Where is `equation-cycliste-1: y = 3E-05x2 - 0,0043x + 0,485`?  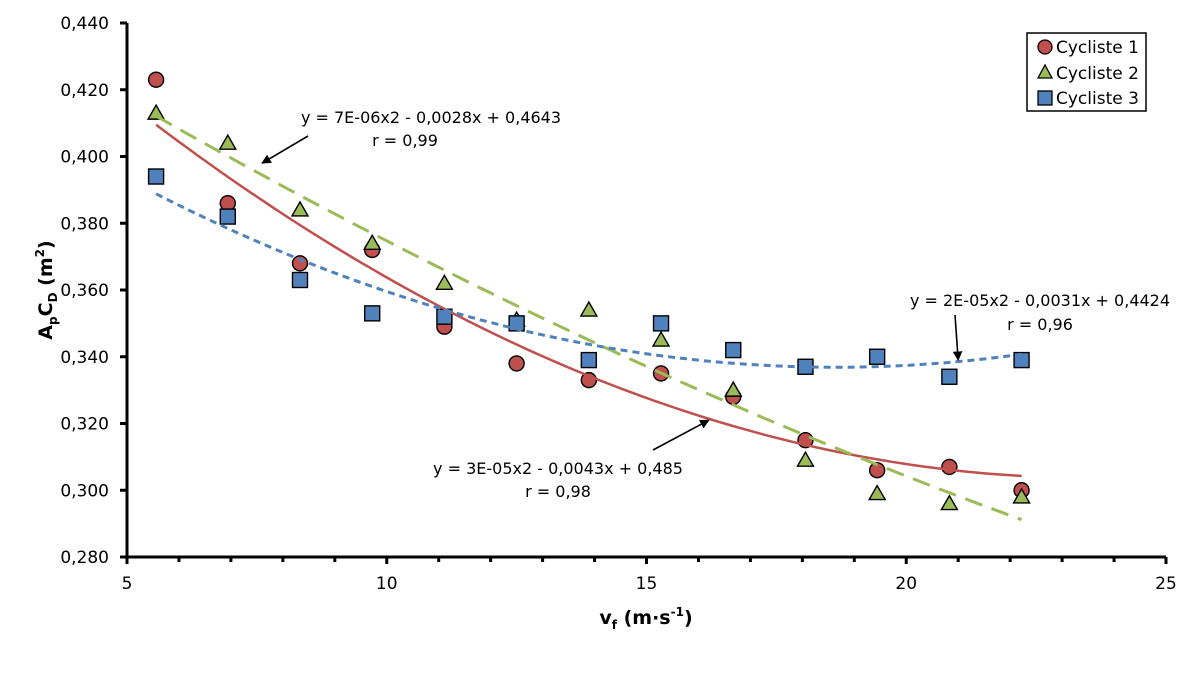 equation-cycliste-1: y = 3E-05x2 - 0,0043x + 0,485 is located at coordinates (558, 468).